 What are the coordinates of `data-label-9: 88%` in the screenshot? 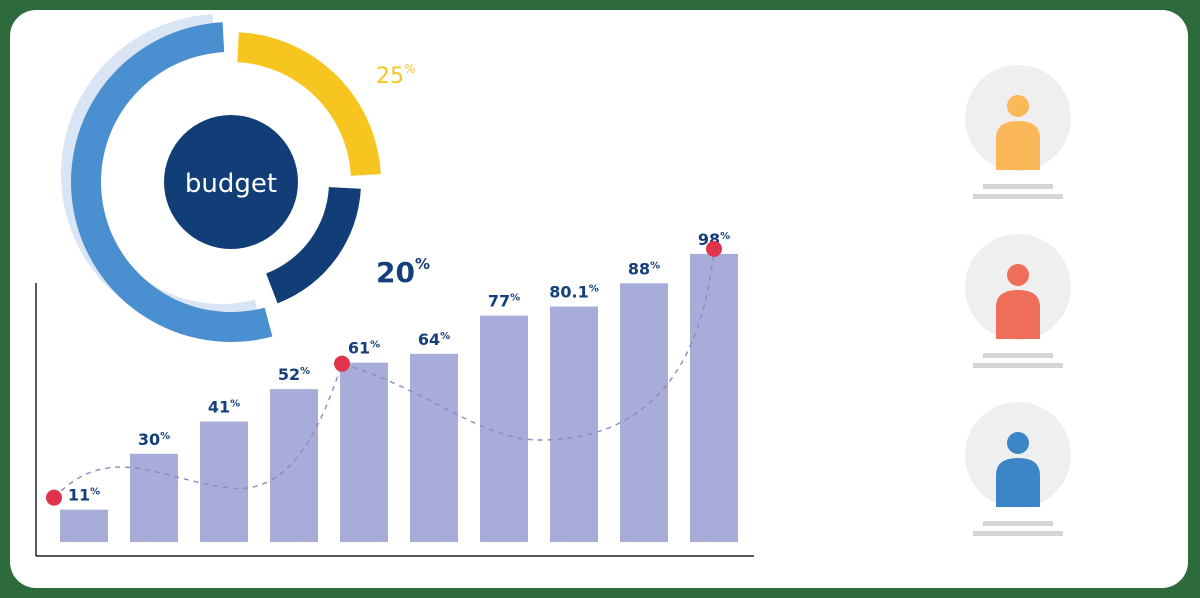 It's located at (644, 268).